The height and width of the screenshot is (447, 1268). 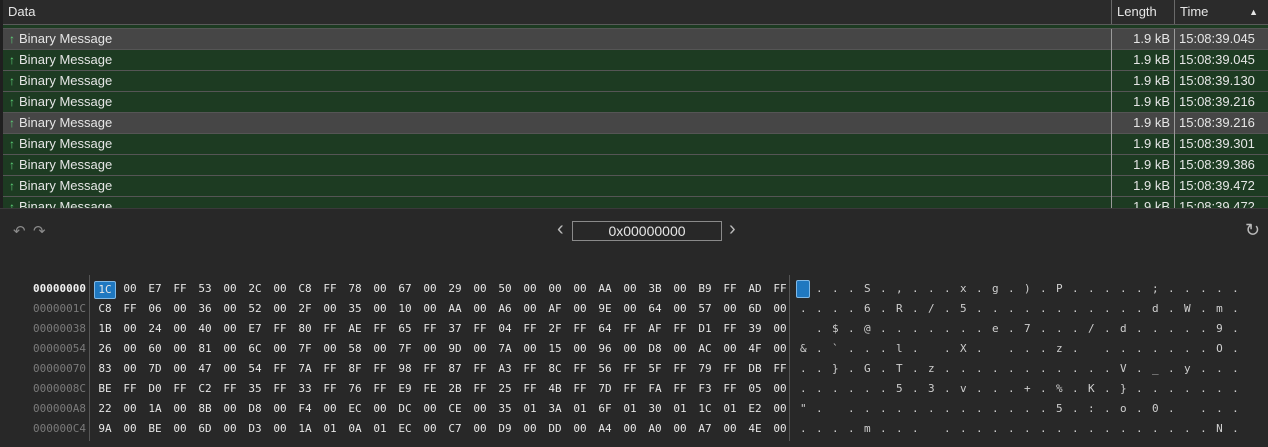 What do you see at coordinates (405, 328) in the screenshot?
I see `hex-byte: 65` at bounding box center [405, 328].